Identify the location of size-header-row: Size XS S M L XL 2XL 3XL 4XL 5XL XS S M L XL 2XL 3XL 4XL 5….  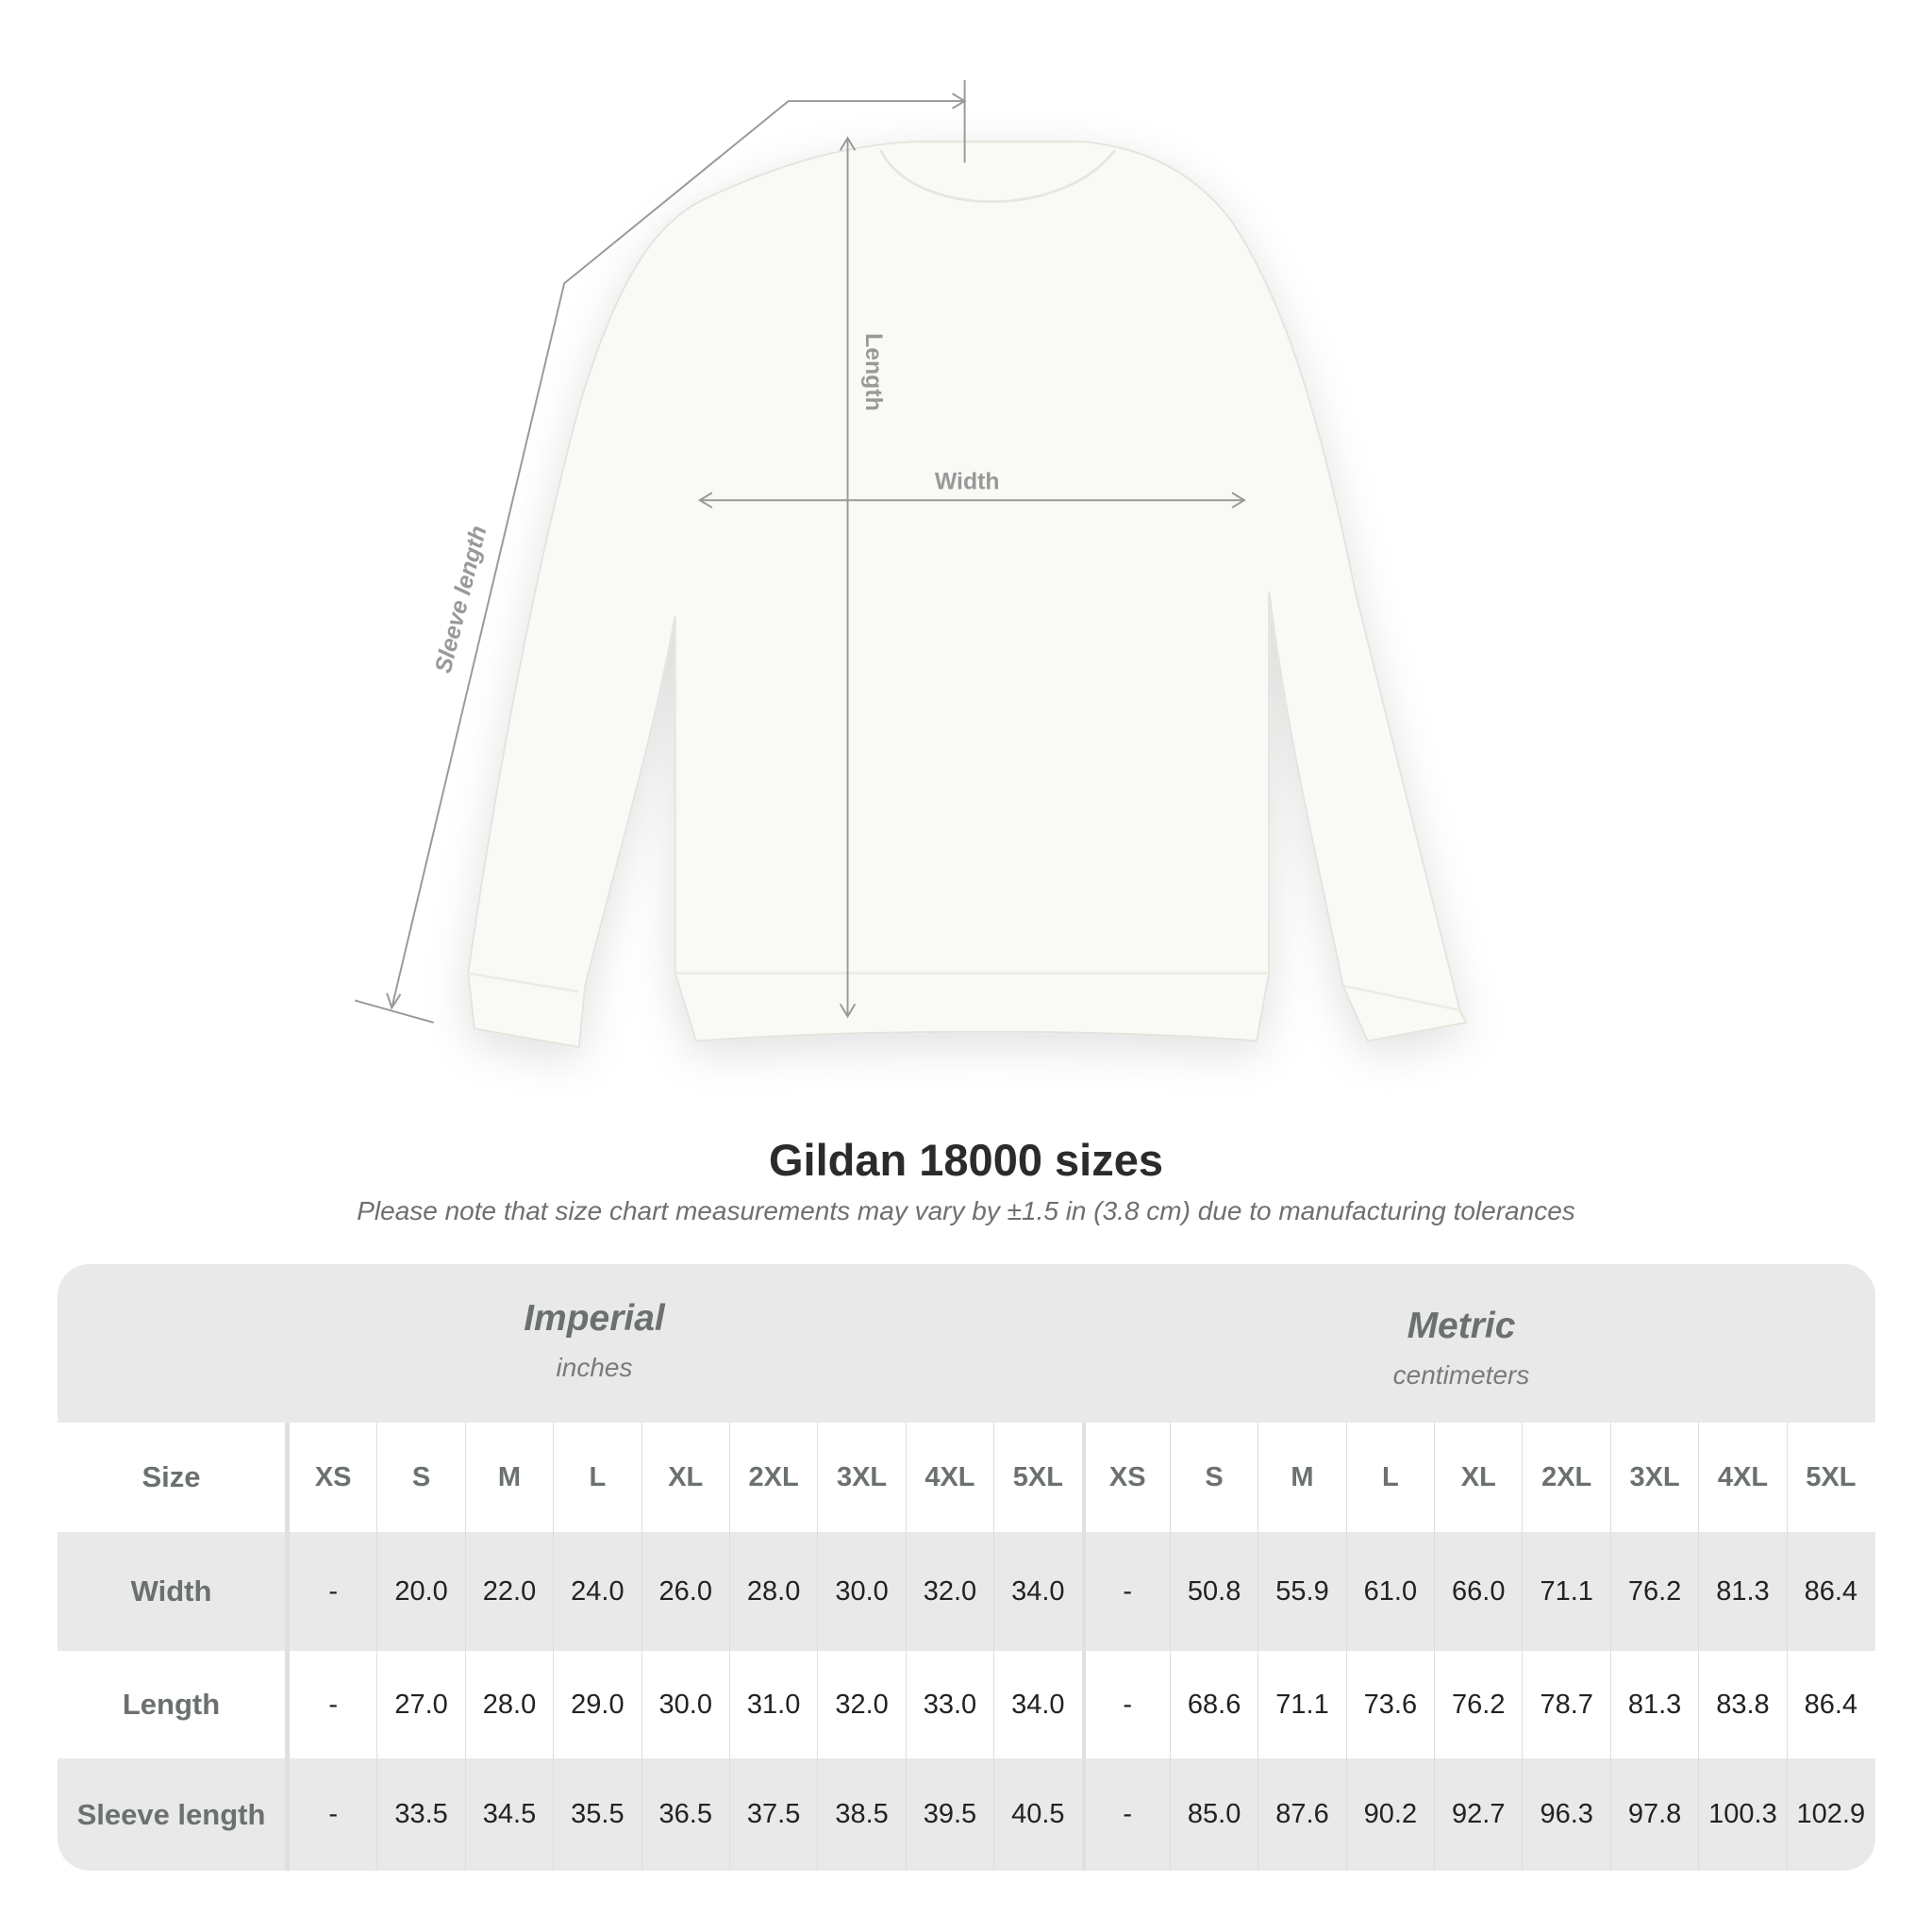
(967, 1478).